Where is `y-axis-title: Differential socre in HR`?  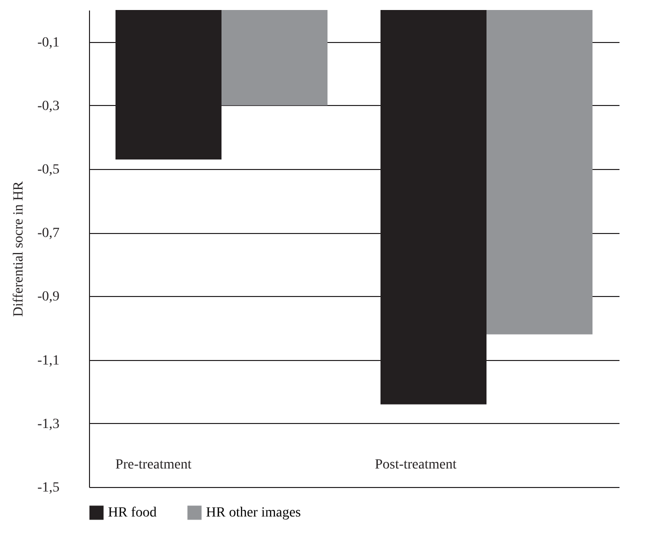 y-axis-title: Differential socre in HR is located at coordinates (18, 248).